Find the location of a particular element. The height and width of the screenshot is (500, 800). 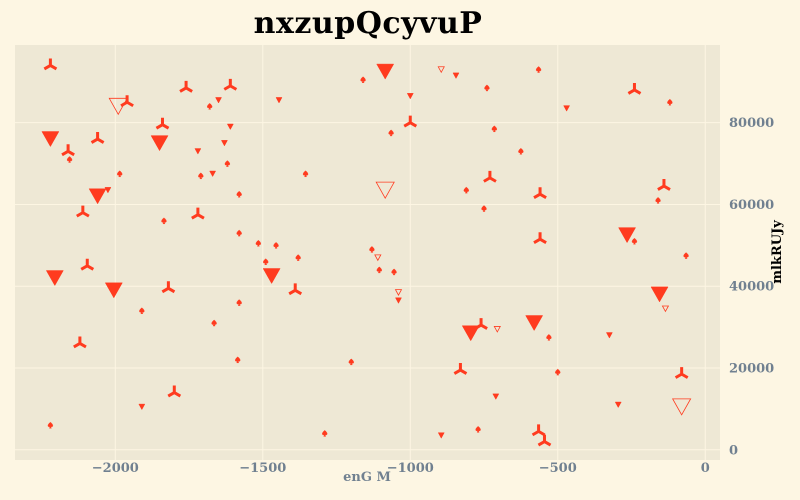

x-tick-label: −2000 is located at coordinates (115, 468).